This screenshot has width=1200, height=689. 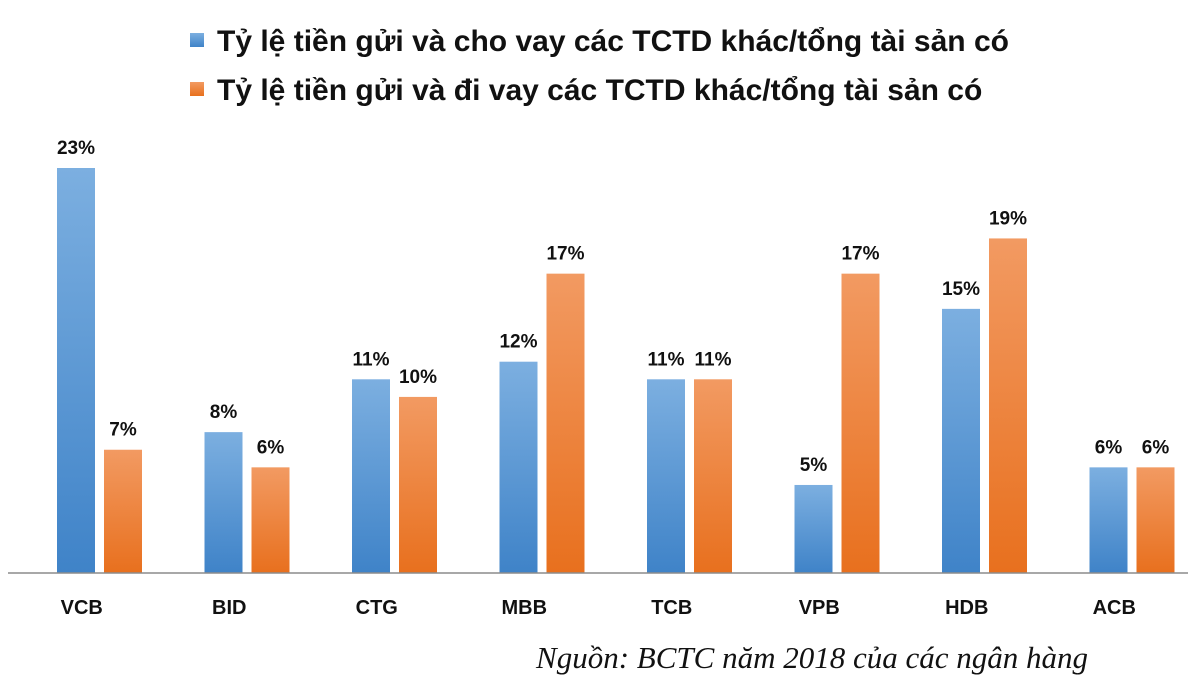 What do you see at coordinates (229, 608) in the screenshot?
I see `category-label-bid: BID` at bounding box center [229, 608].